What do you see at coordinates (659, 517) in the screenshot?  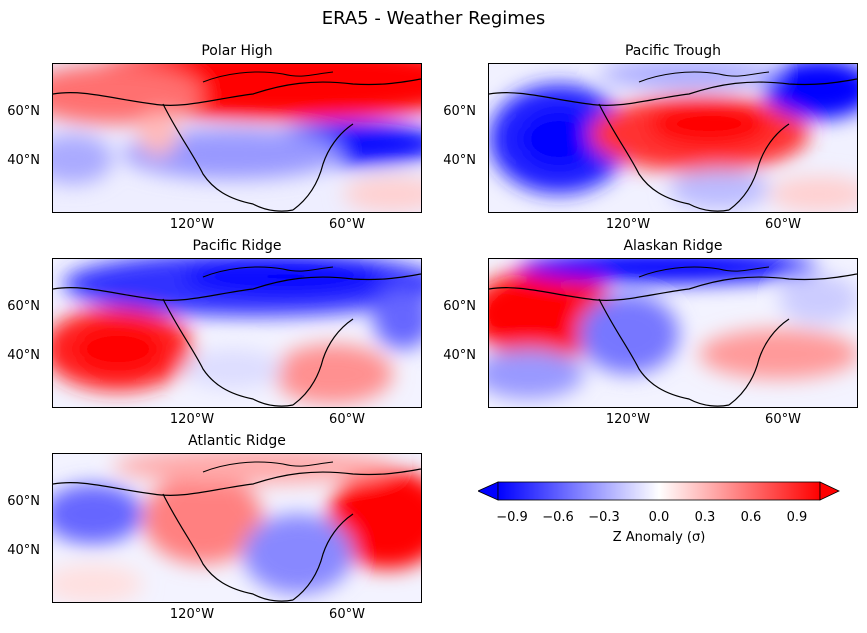 I see `colorbar-tick: 0.0` at bounding box center [659, 517].